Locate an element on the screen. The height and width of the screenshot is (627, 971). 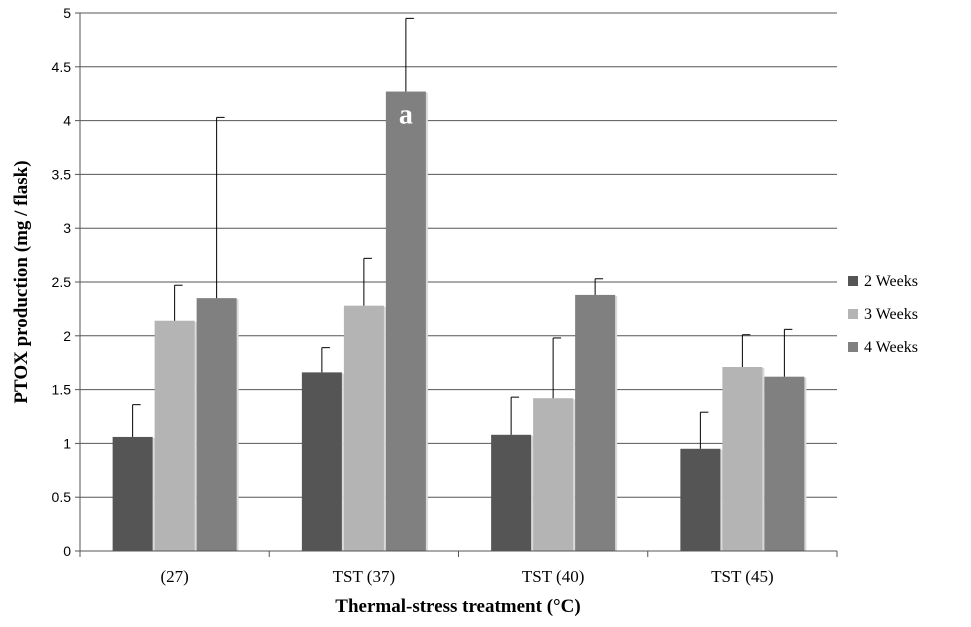
y-tick-label: 3.5 is located at coordinates (62, 174).